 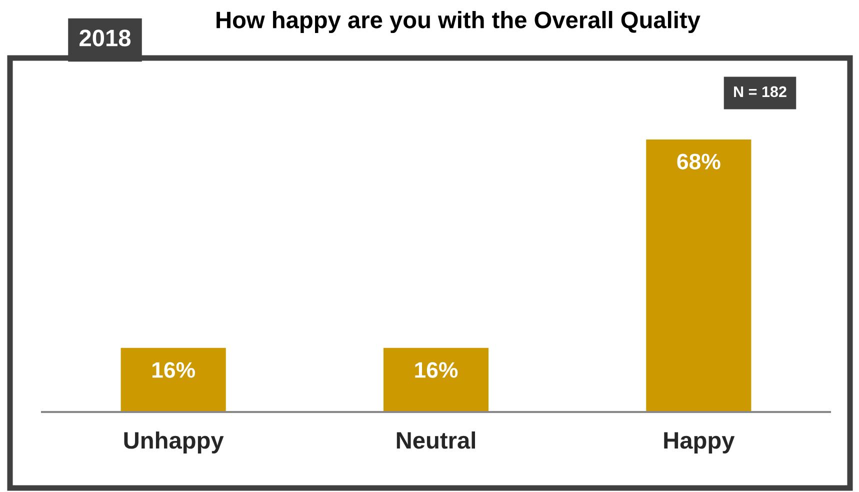 What do you see at coordinates (699, 443) in the screenshot?
I see `x-tick-label: Happy` at bounding box center [699, 443].